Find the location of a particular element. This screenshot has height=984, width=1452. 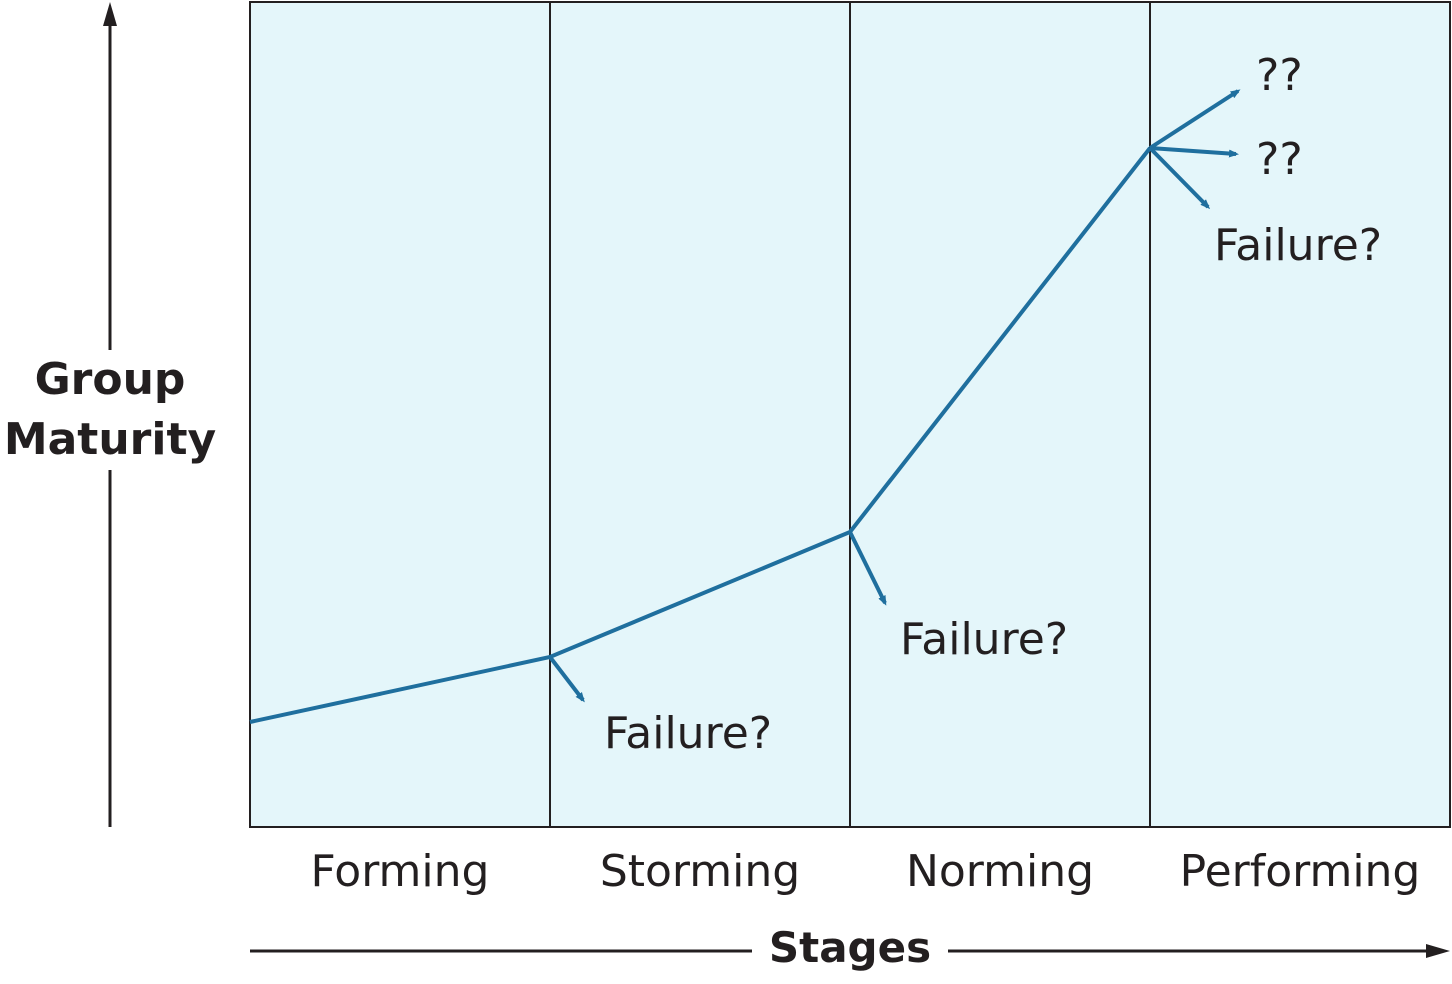

stage-label-norming: Norming is located at coordinates (1000, 871).